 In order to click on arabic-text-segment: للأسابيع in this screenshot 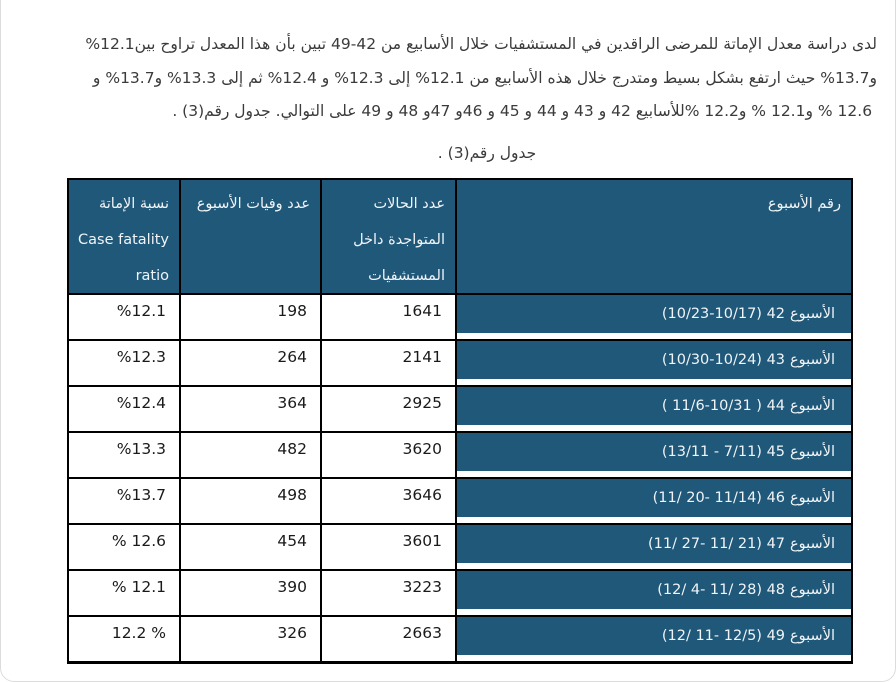, I will do `click(660, 111)`.